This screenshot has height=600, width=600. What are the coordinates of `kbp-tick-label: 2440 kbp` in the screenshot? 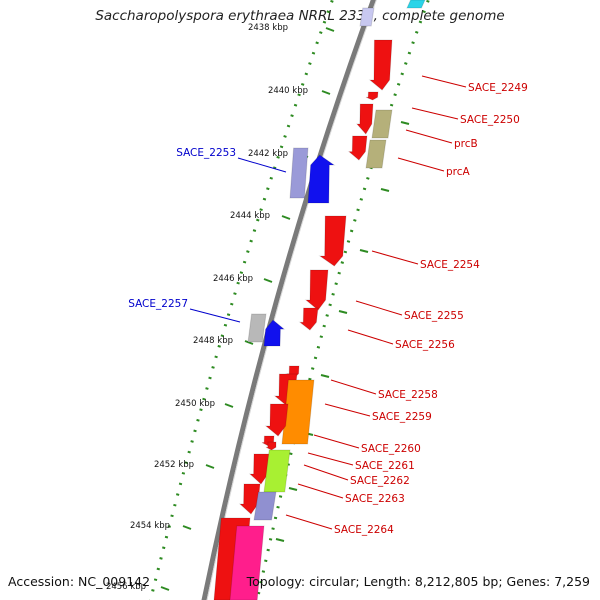 It's located at (288, 91).